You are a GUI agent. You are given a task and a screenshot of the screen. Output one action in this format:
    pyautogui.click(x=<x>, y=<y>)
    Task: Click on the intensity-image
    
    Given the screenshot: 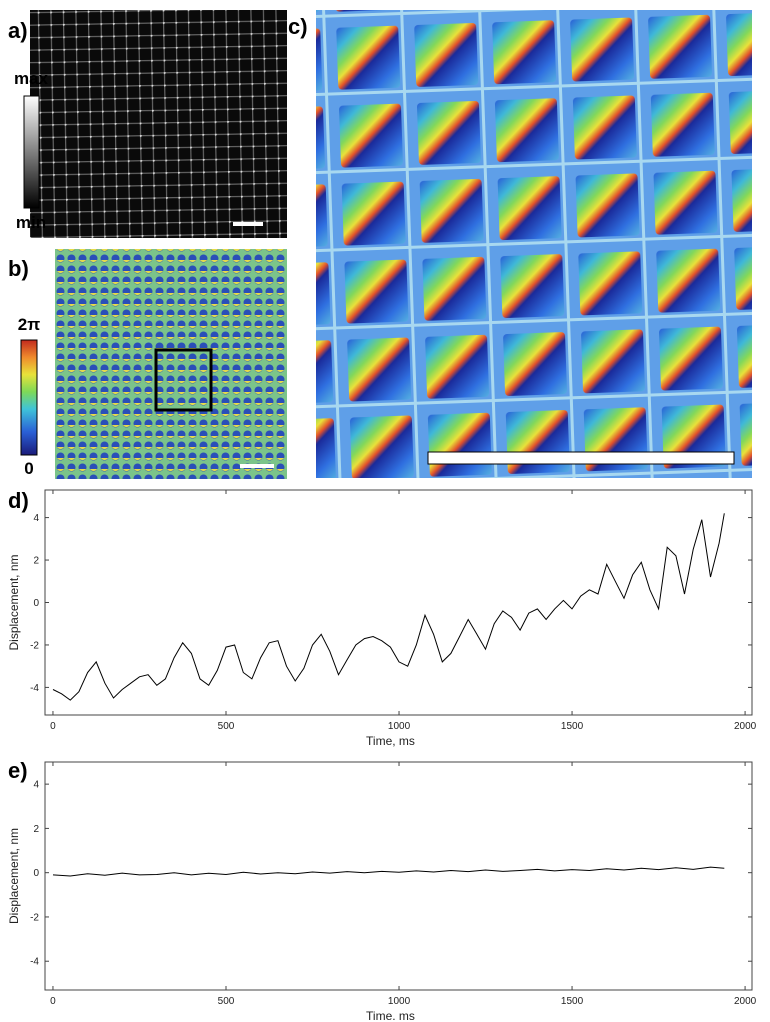 What is the action you would take?
    pyautogui.click(x=158, y=124)
    